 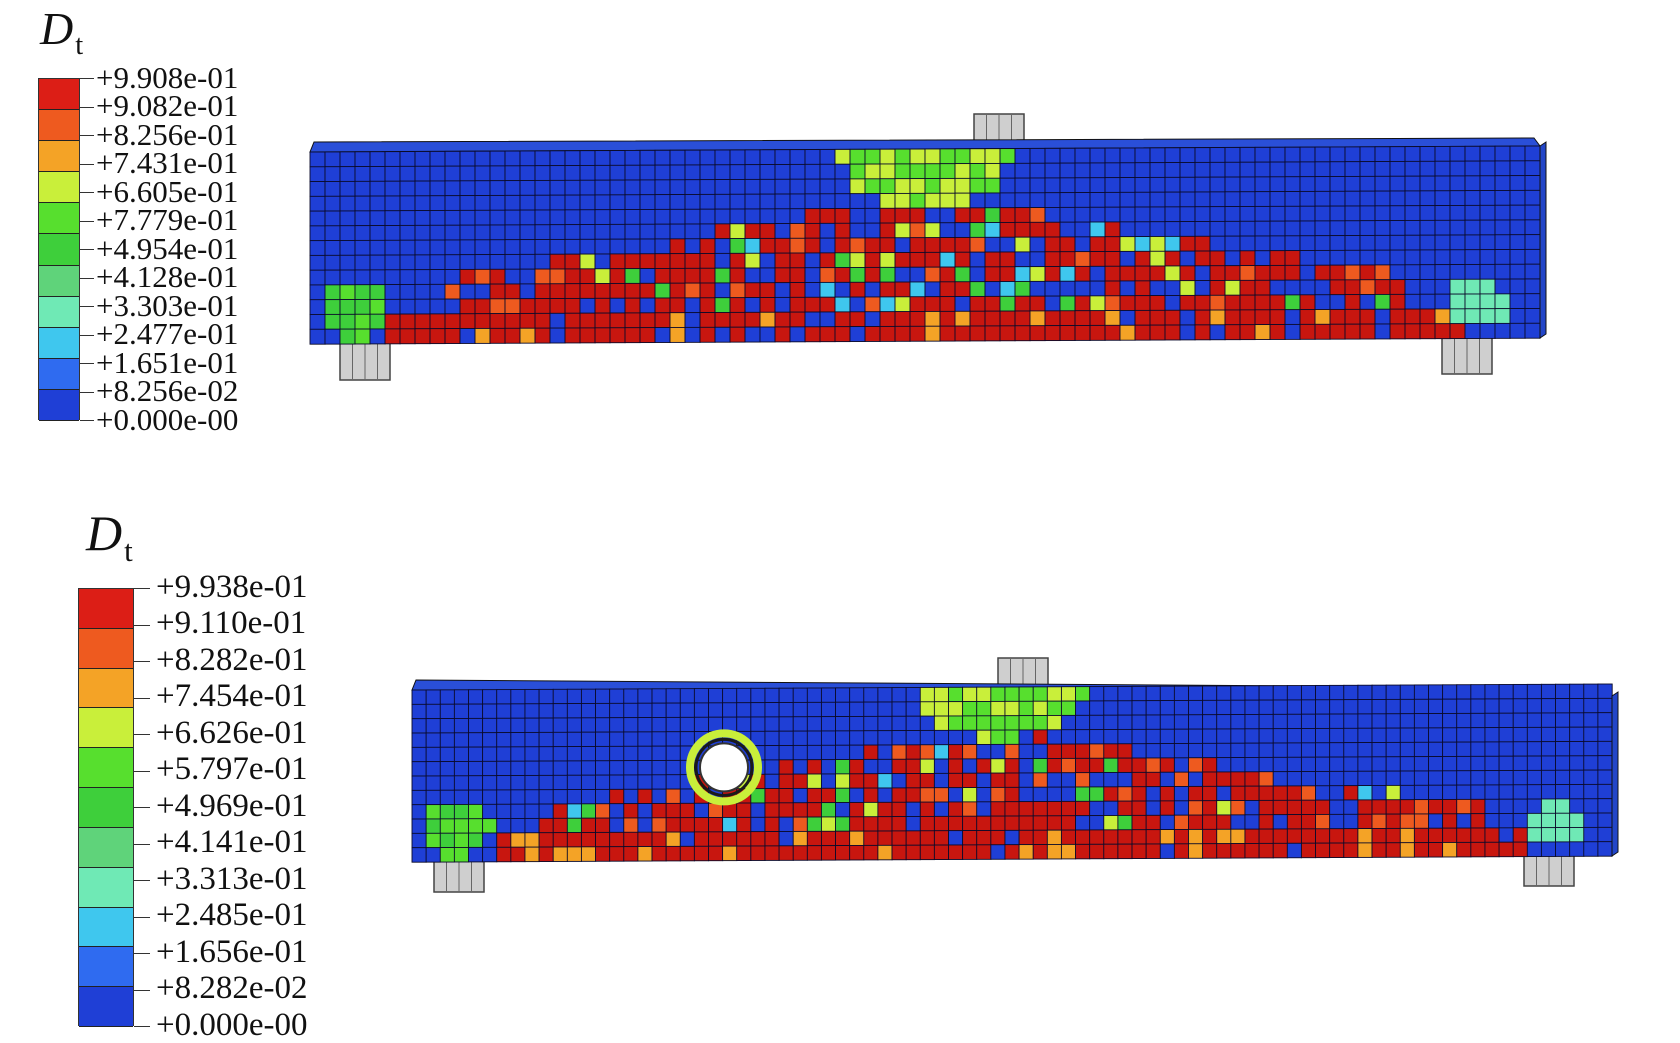 I want to click on legend-label: +1.651e-01, so click(x=167, y=362).